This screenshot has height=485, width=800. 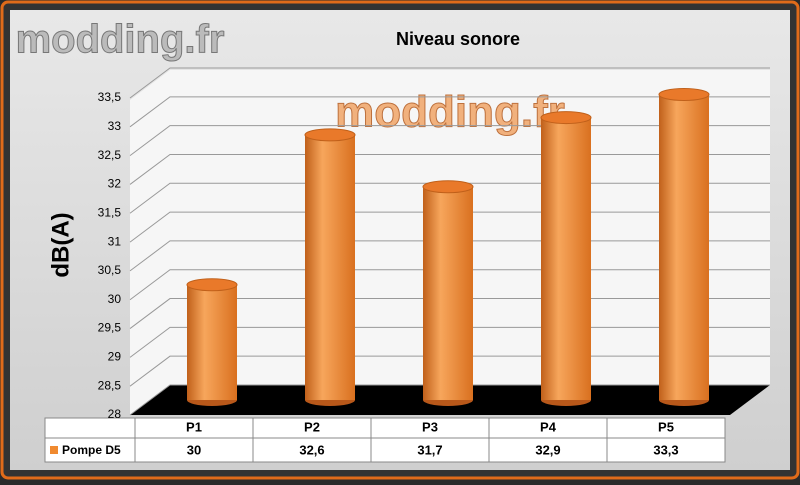 What do you see at coordinates (385, 440) in the screenshot?
I see `data-table` at bounding box center [385, 440].